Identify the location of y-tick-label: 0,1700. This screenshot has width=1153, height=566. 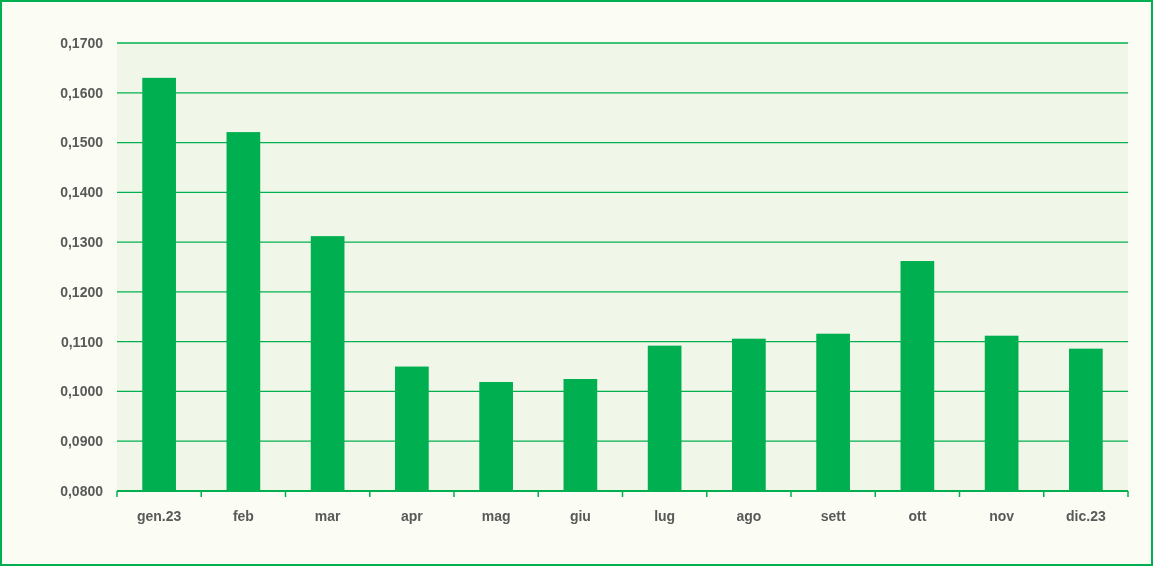
(82, 42).